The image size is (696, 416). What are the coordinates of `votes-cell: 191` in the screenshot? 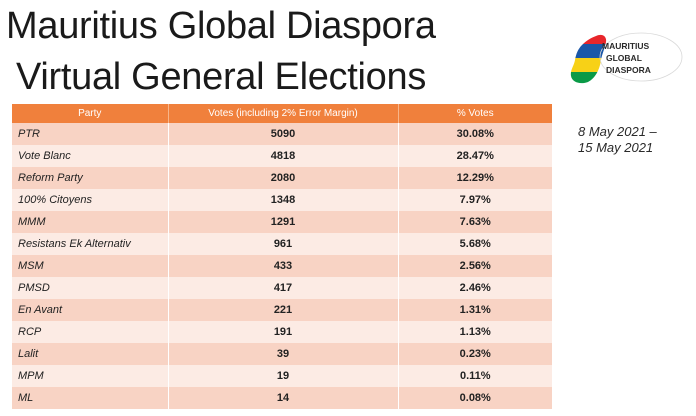 It's located at (283, 332).